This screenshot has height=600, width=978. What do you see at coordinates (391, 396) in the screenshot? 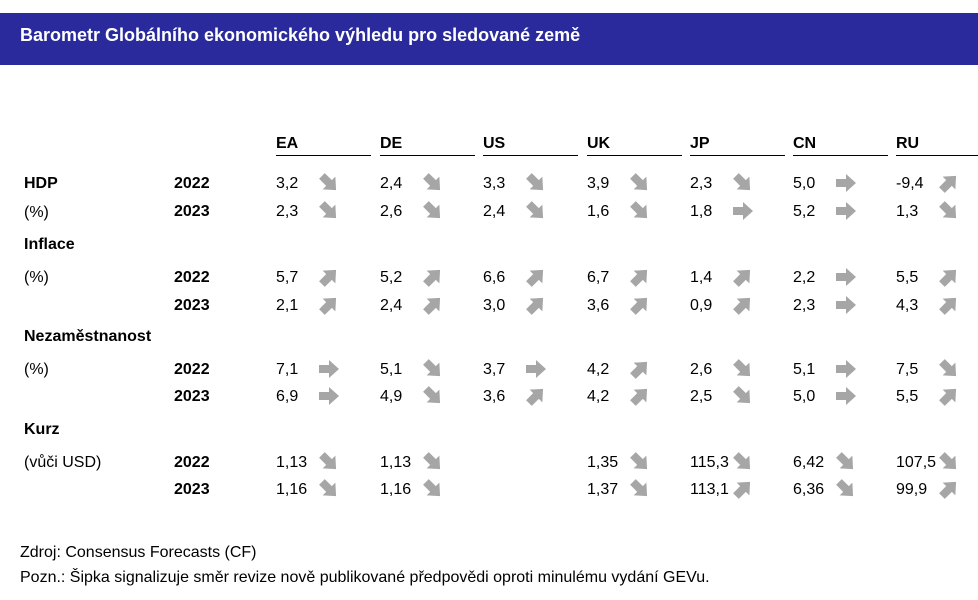
I see `cell-value: 4,9` at bounding box center [391, 396].